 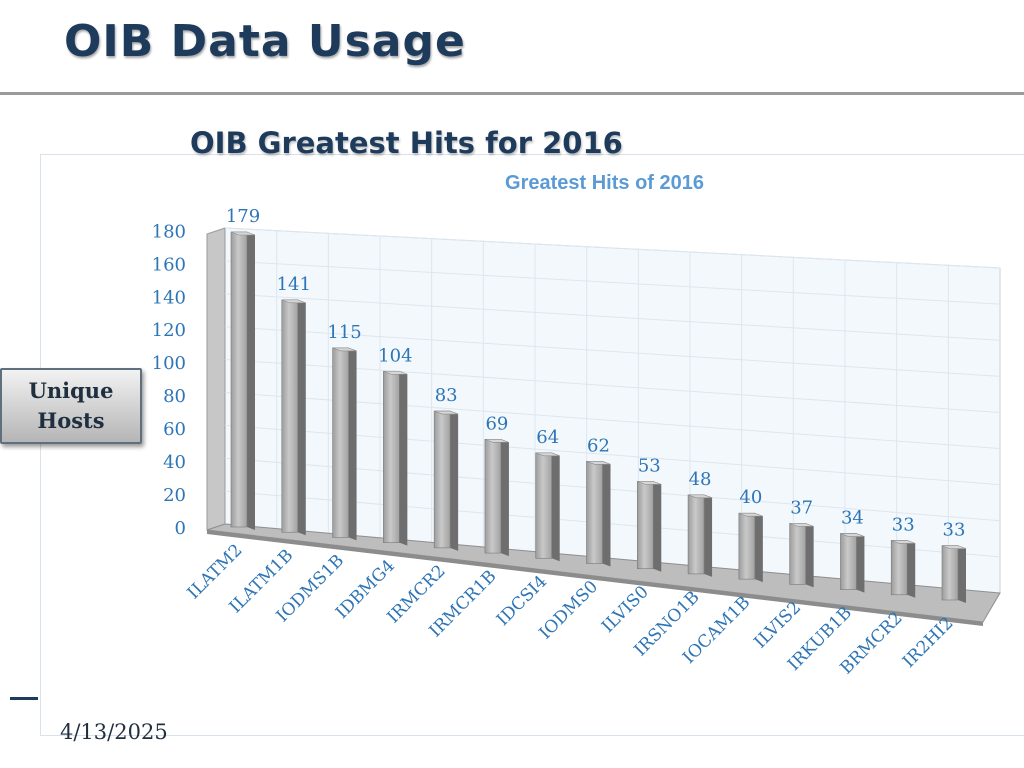 I want to click on y-tick-label: 180, so click(x=169, y=231).